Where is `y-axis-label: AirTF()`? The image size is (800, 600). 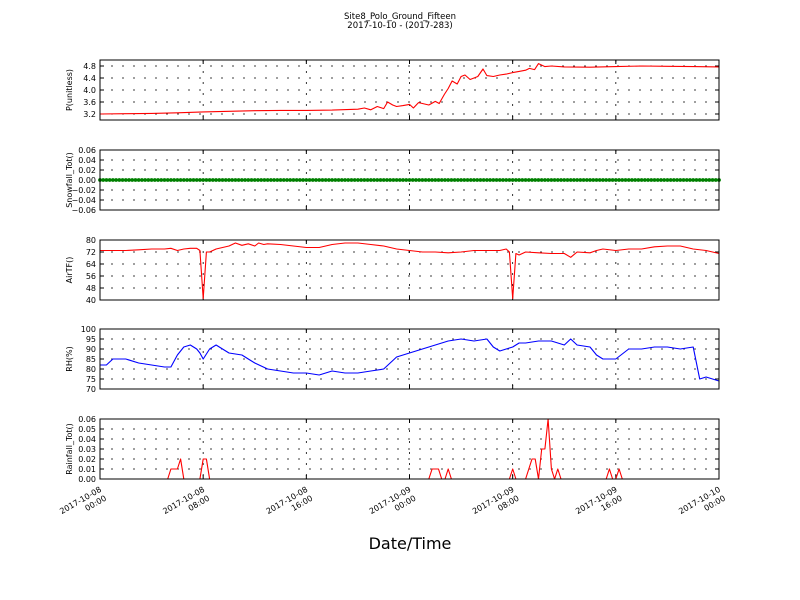
y-axis-label: AirTF() is located at coordinates (69, 270).